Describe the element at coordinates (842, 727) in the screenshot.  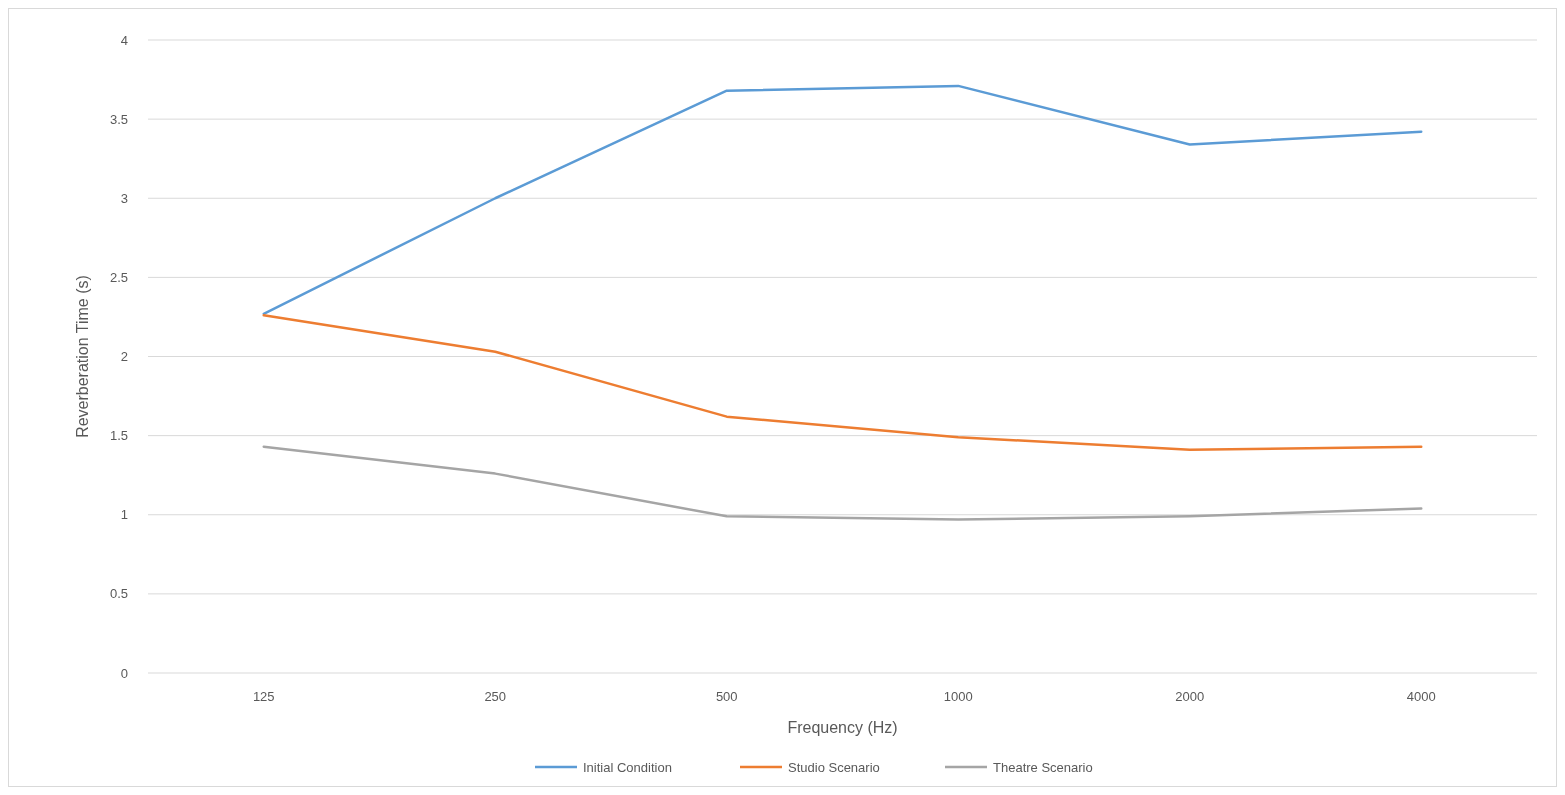
I see `x-axis-title: Frequency (Hz)` at that location.